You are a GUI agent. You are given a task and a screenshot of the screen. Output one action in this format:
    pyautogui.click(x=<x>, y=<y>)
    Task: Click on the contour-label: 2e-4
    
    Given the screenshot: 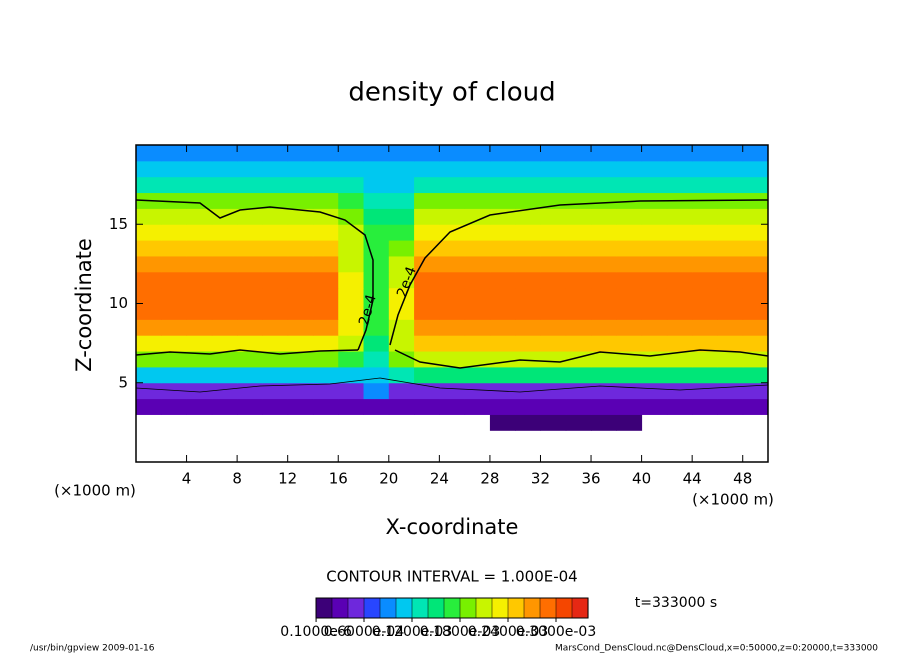 What is the action you would take?
    pyautogui.click(x=368, y=310)
    